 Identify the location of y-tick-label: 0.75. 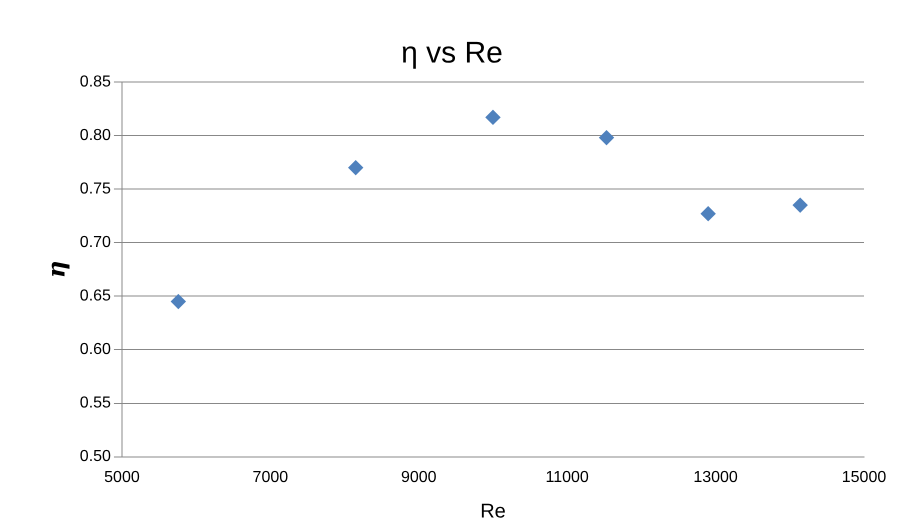
(96, 189).